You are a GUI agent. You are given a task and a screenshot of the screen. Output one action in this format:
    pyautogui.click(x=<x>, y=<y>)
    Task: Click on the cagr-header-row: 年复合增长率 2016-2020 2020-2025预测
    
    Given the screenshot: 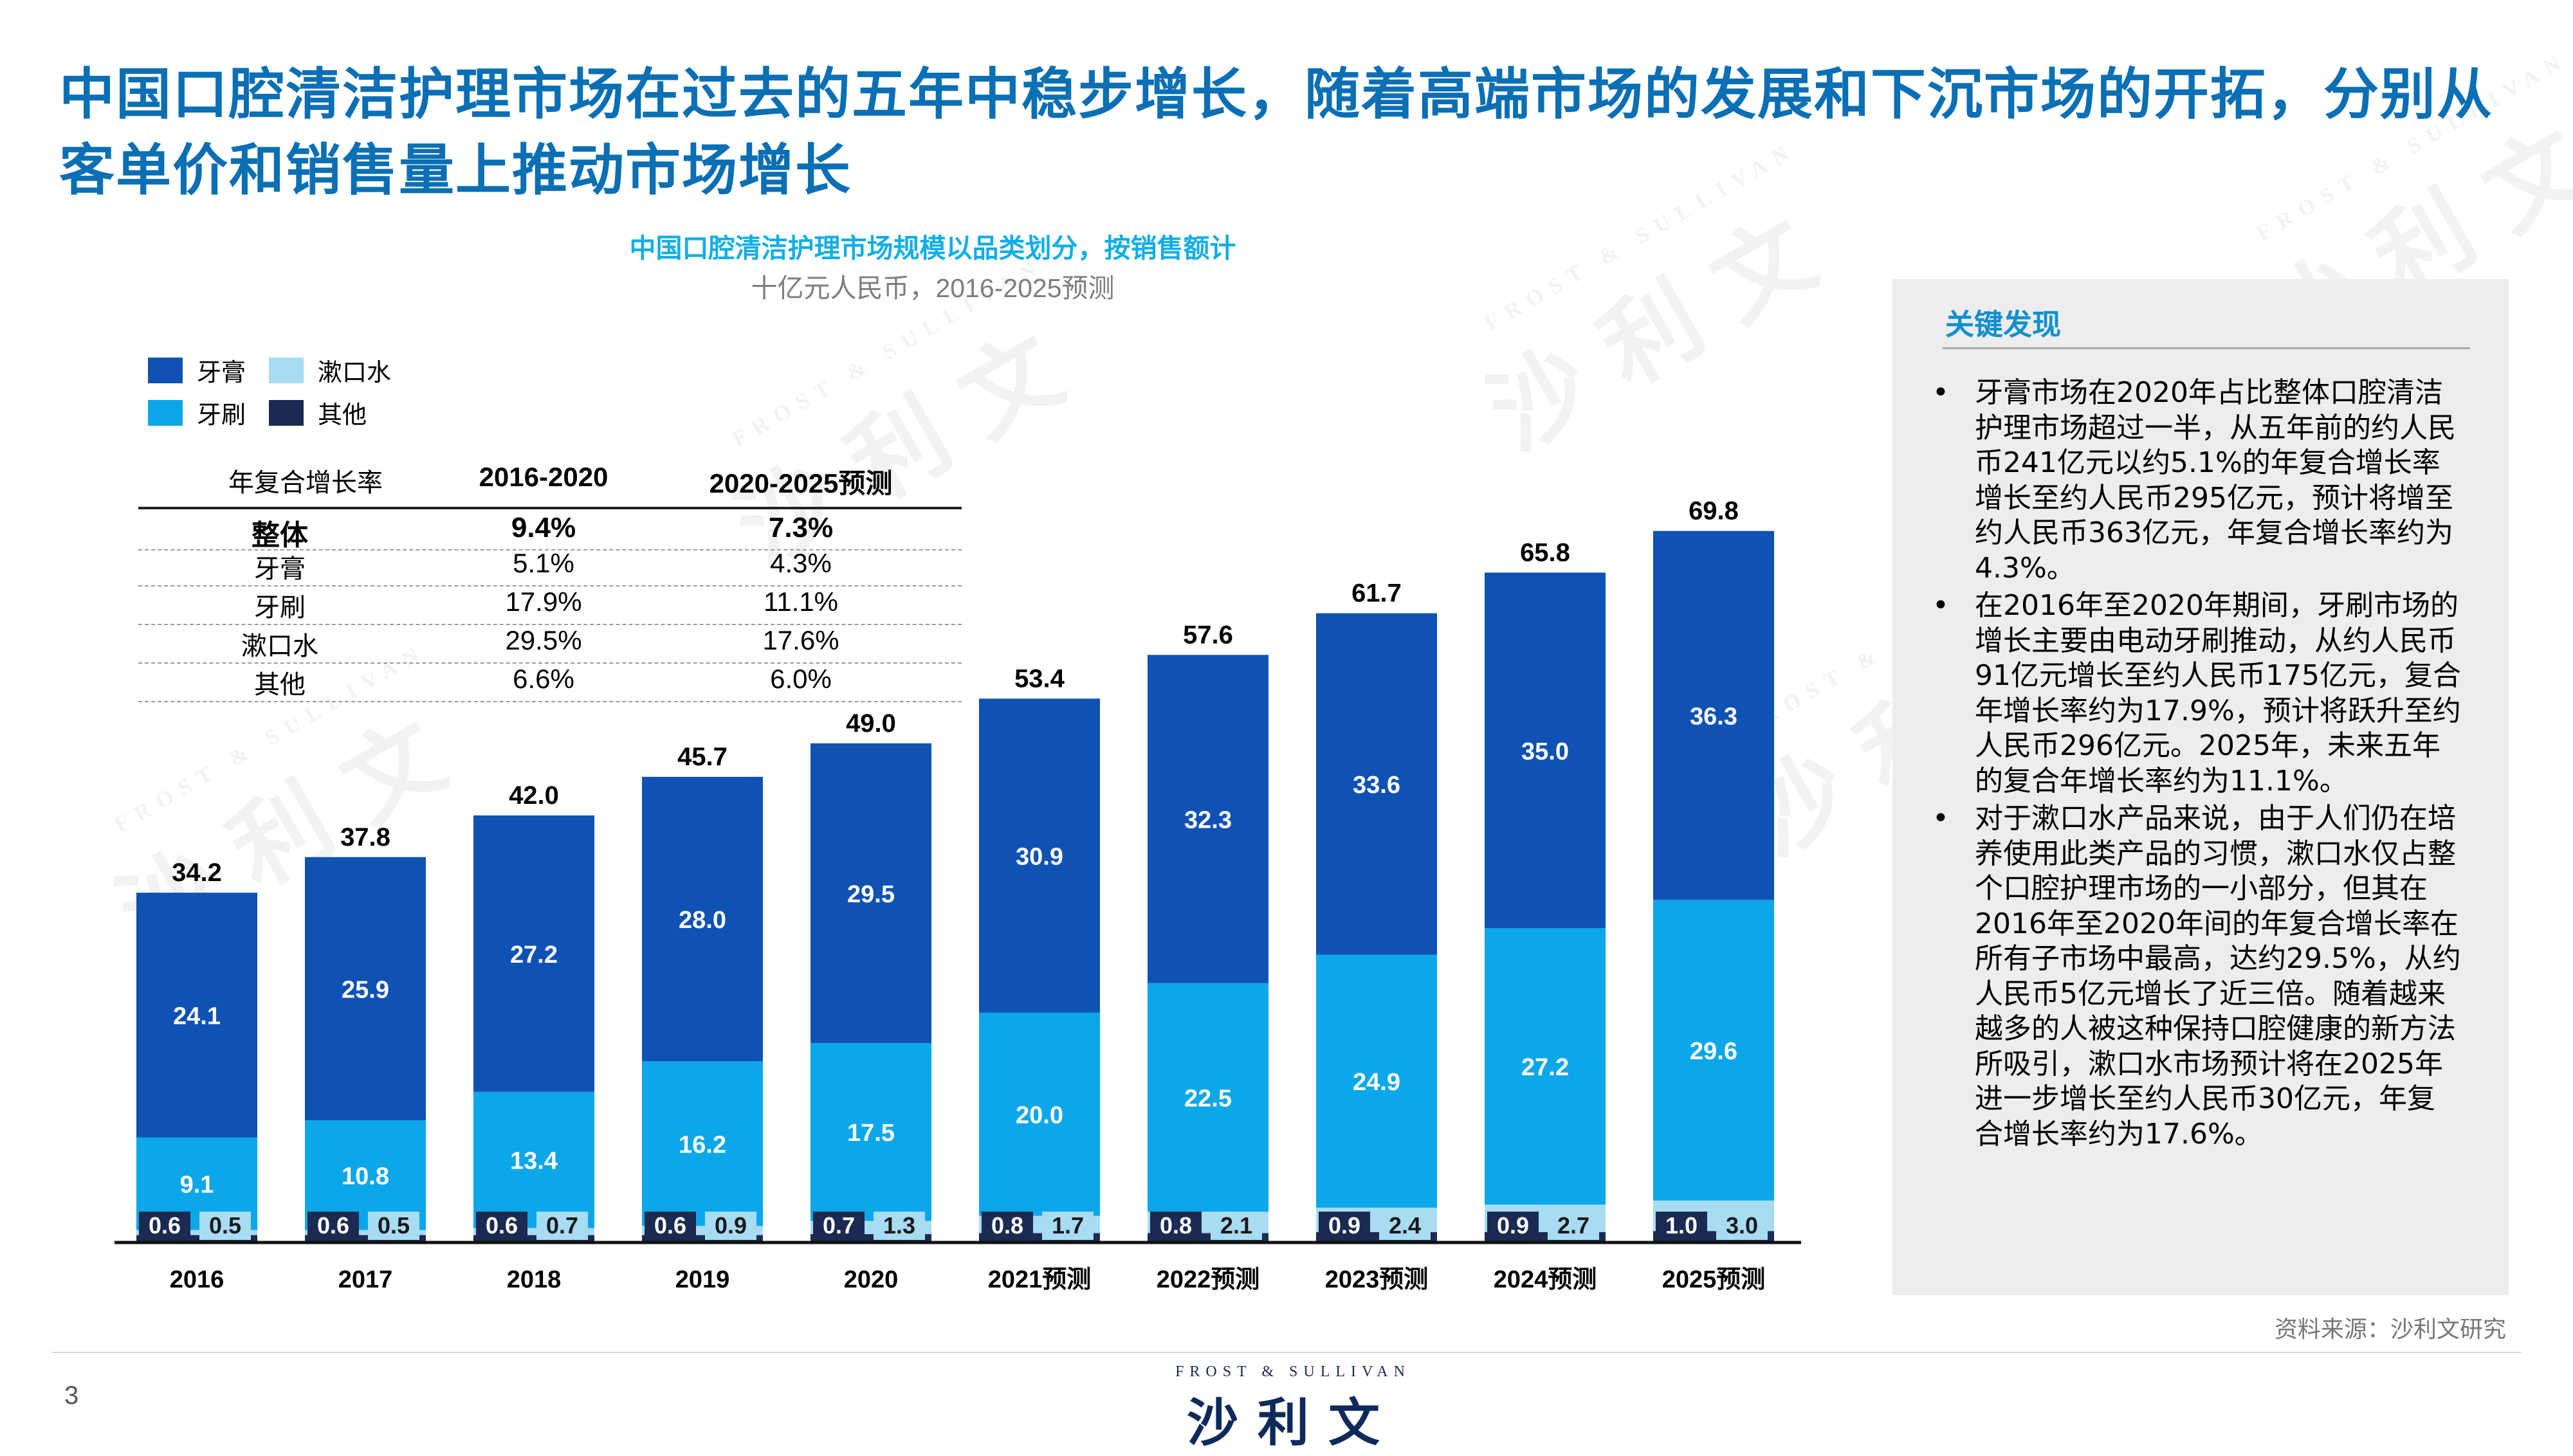 What is the action you would take?
    pyautogui.click(x=550, y=486)
    